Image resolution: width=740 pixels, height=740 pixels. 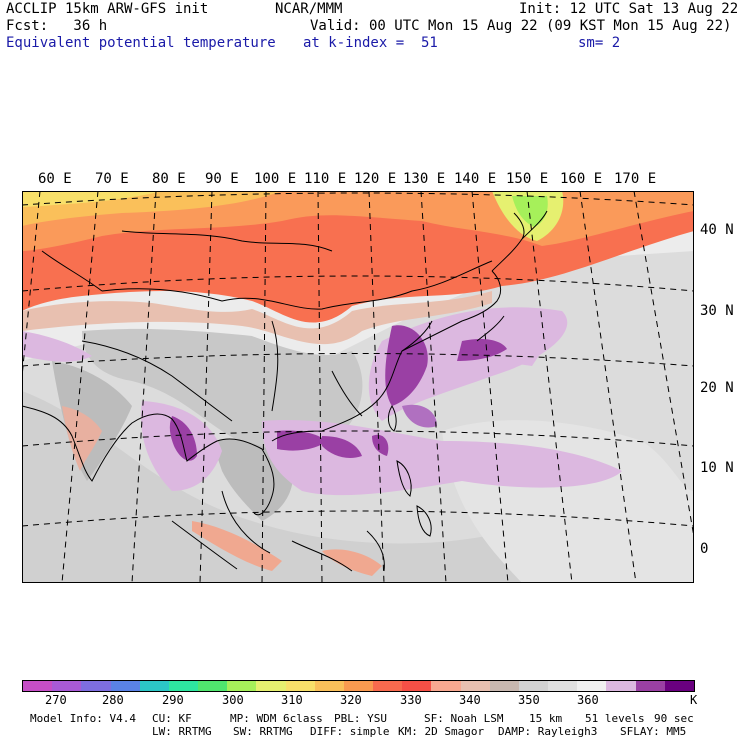 I want to click on colorbar-tick: 310, so click(x=292, y=700).